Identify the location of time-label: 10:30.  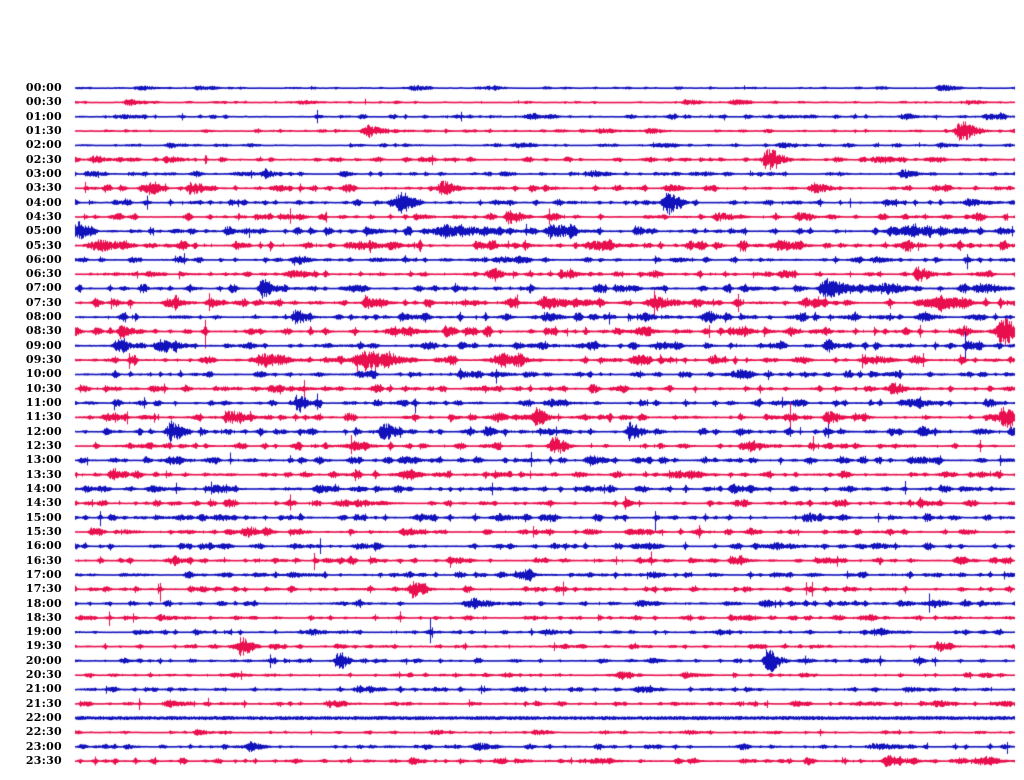
(43, 388).